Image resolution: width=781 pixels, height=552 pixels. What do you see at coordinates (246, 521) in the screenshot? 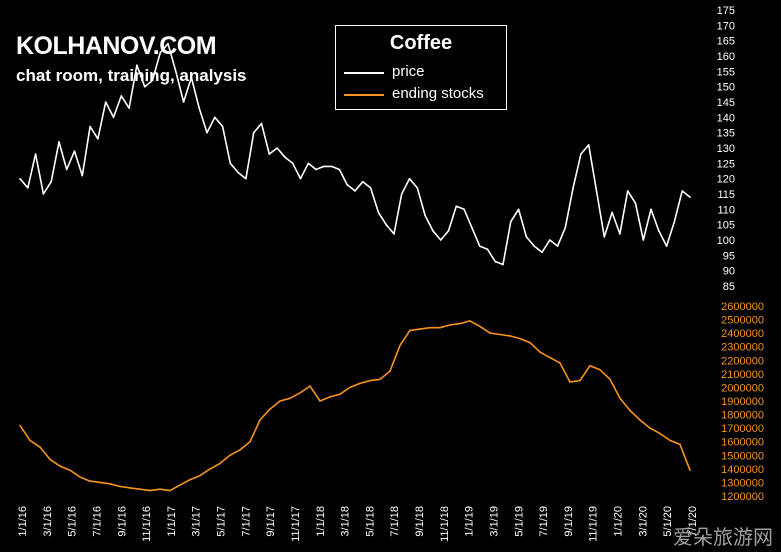
I see `xtick-label-9: 7/1/17` at bounding box center [246, 521].